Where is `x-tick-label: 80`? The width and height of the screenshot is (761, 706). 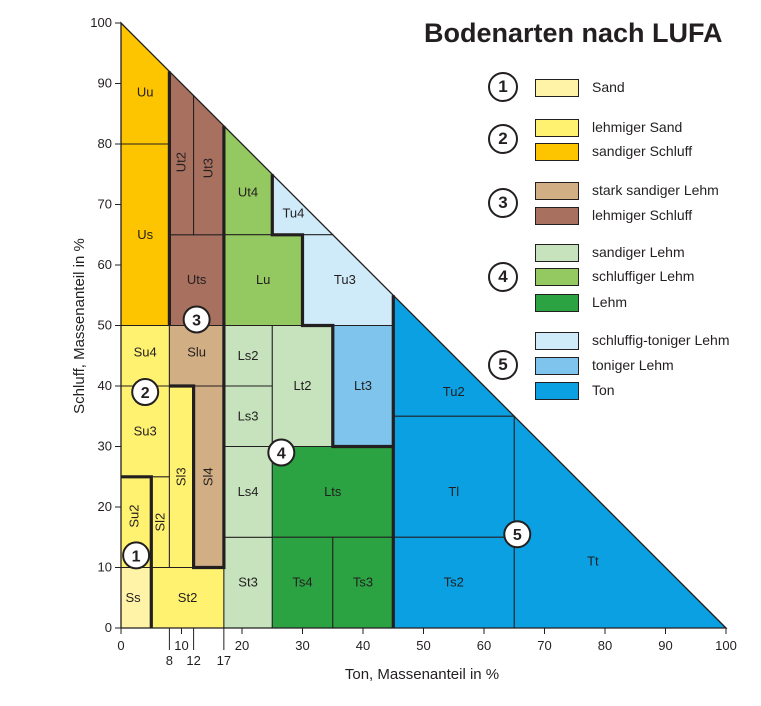
x-tick-label: 80 is located at coordinates (605, 645).